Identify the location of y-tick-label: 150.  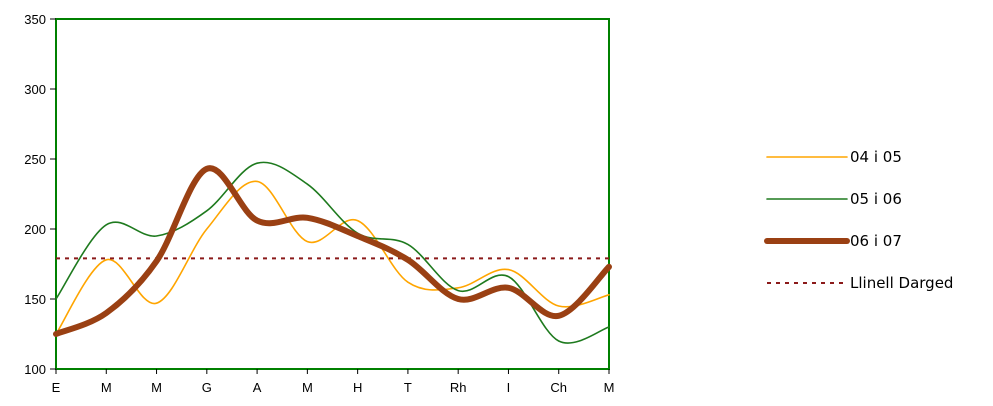
(35, 299).